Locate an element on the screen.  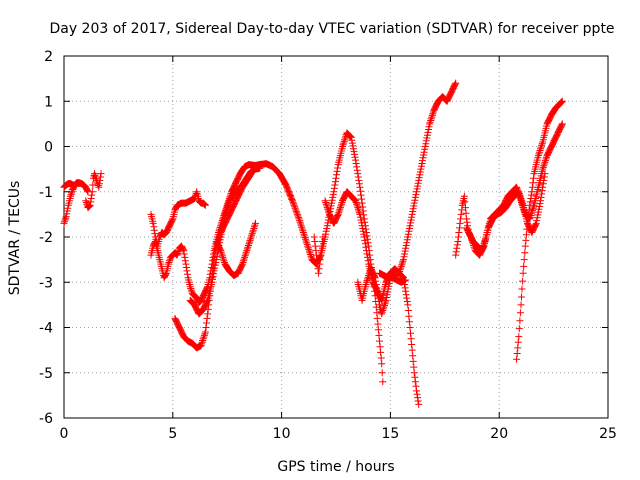
data-series-s7 is located at coordinates (225, 241).